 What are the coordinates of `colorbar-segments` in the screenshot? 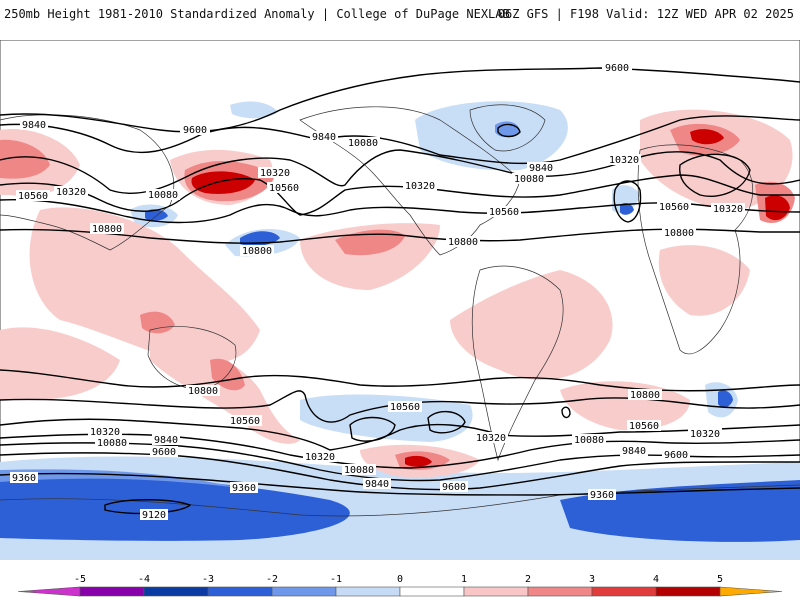 It's located at (400, 591).